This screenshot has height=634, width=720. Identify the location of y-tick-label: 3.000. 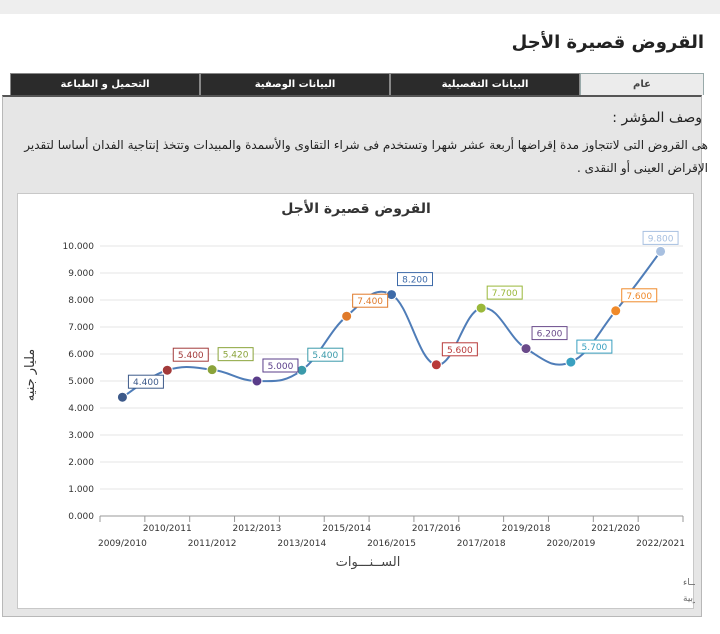
(81, 436).